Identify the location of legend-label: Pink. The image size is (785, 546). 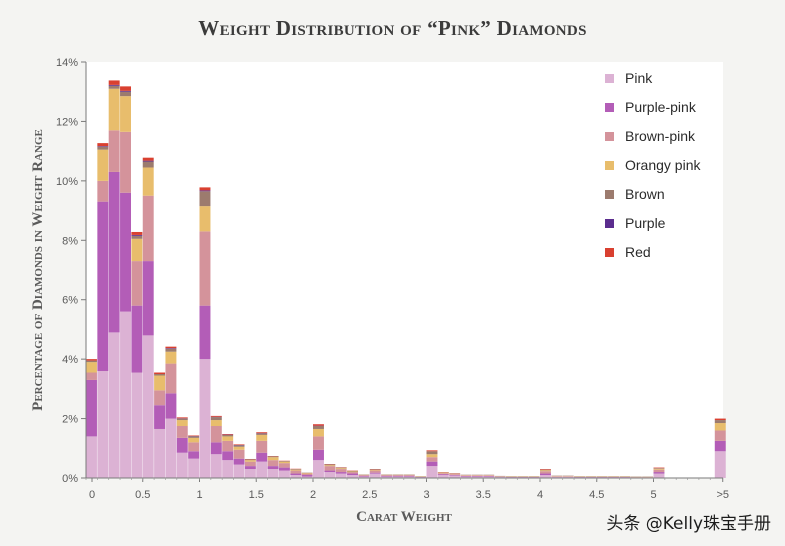
(639, 78).